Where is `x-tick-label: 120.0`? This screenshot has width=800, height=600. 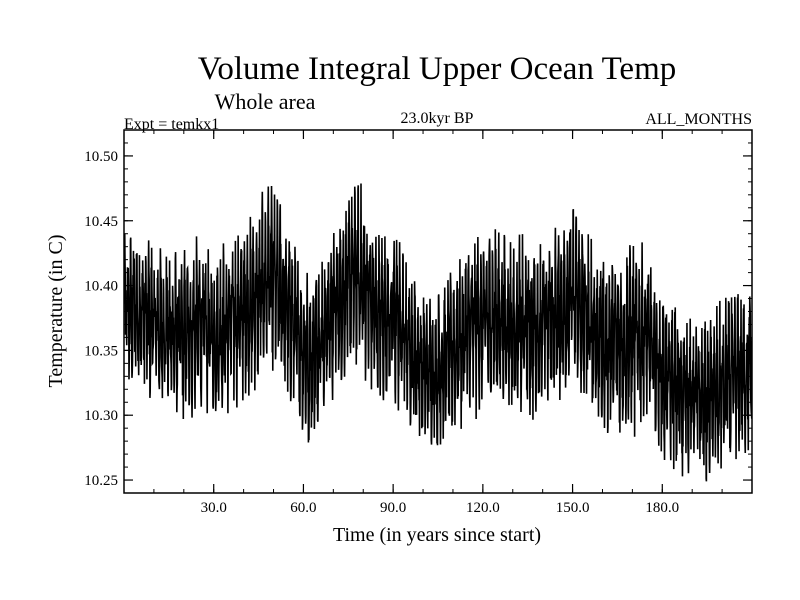 x-tick-label: 120.0 is located at coordinates (483, 508).